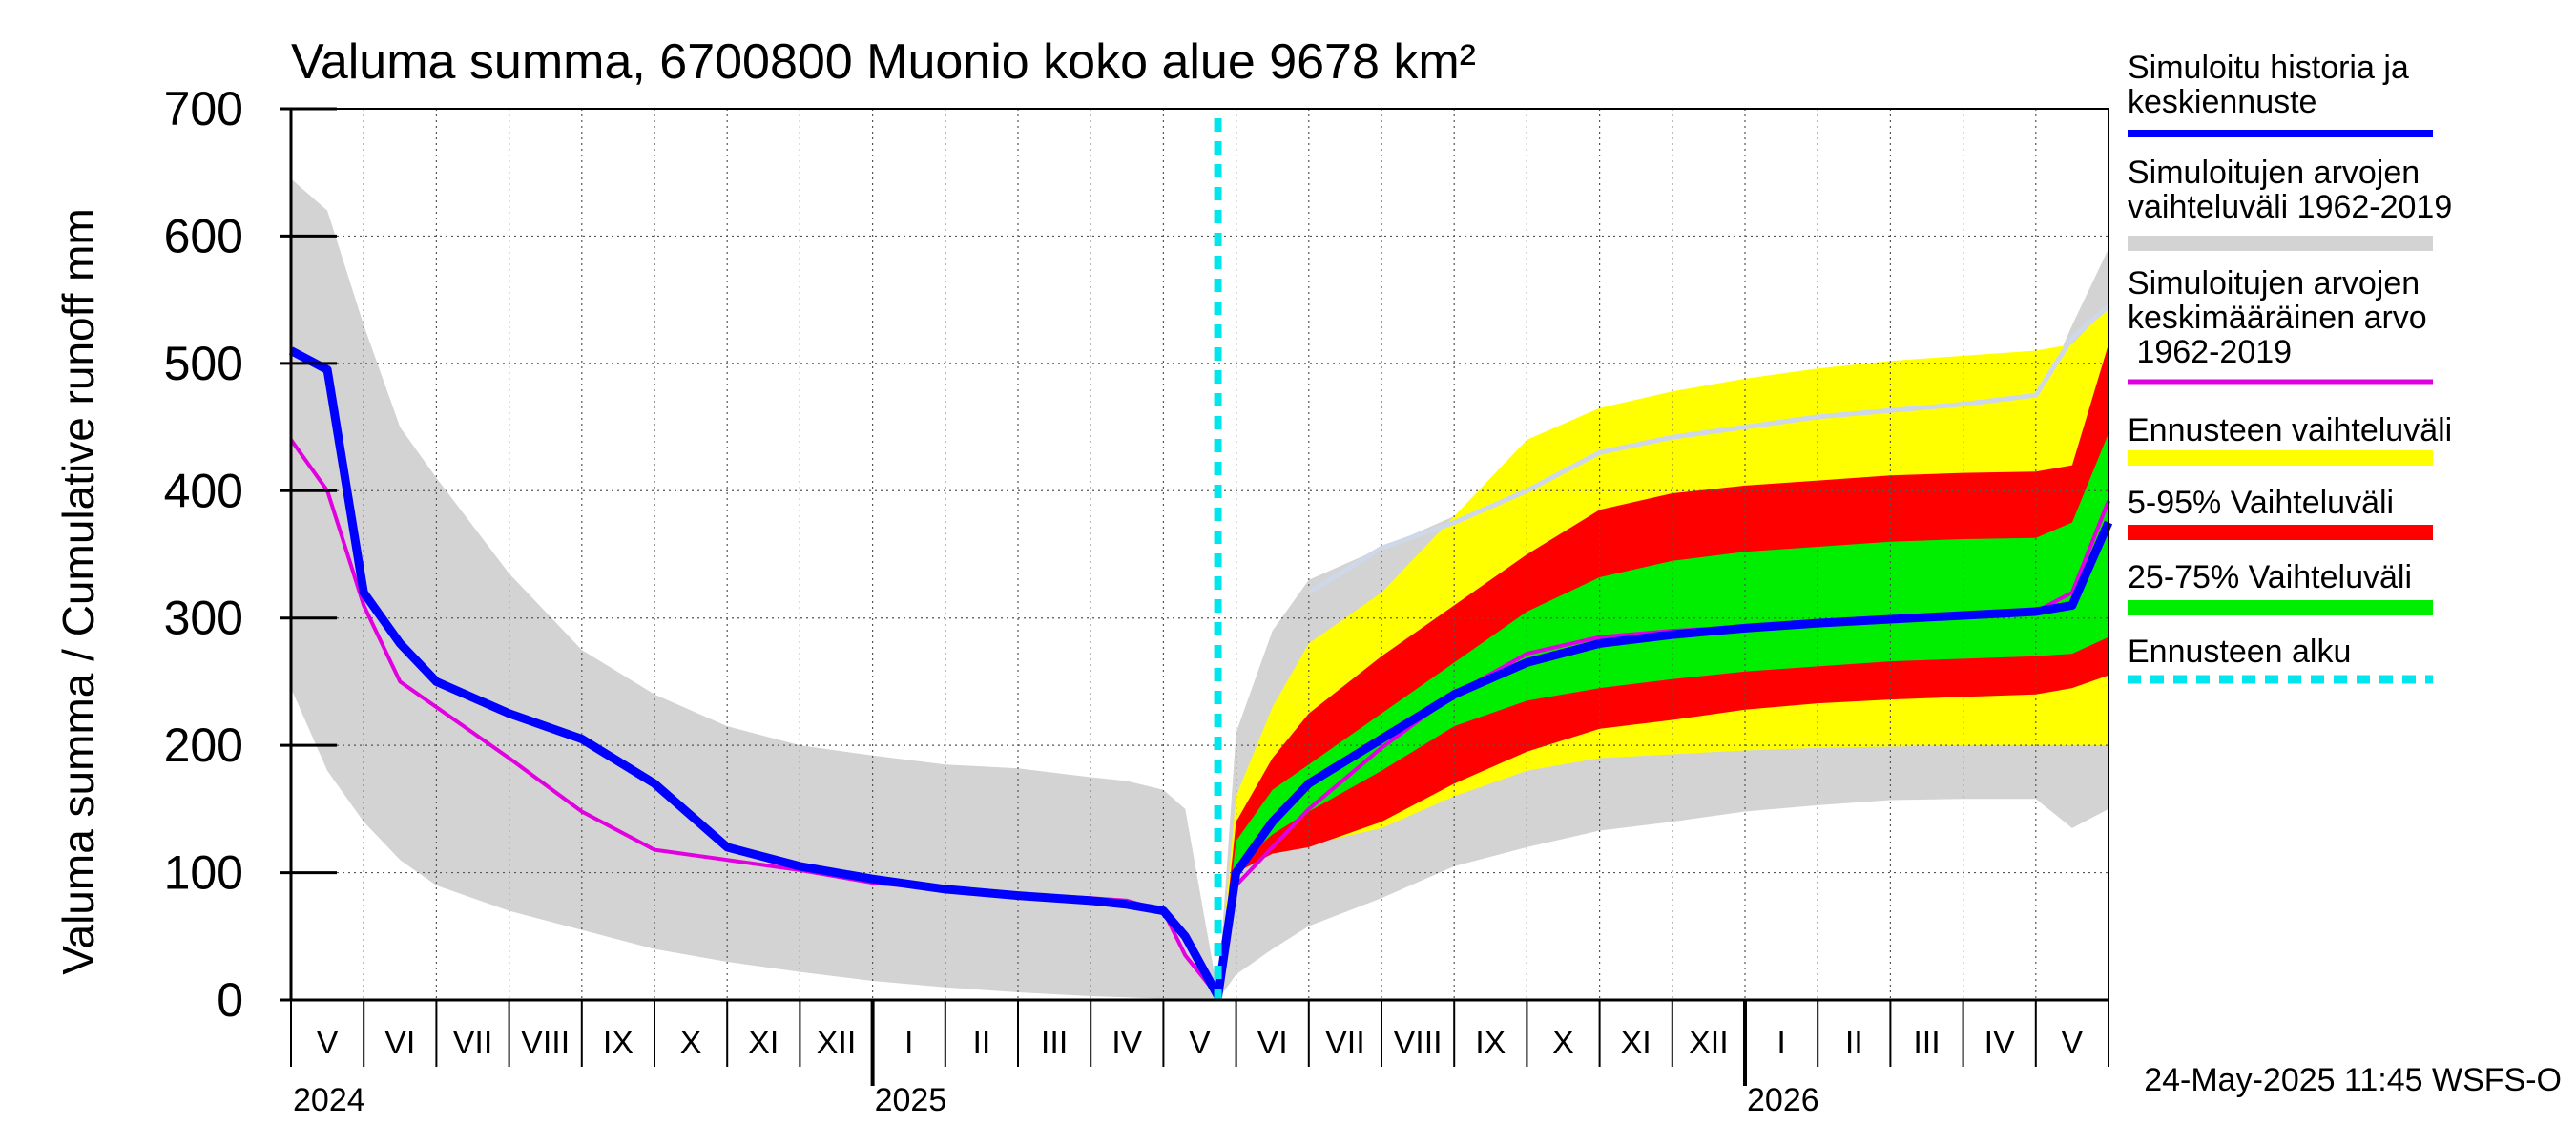 The image size is (2576, 1145). What do you see at coordinates (399, 1043) in the screenshot?
I see `month-label-1: VI` at bounding box center [399, 1043].